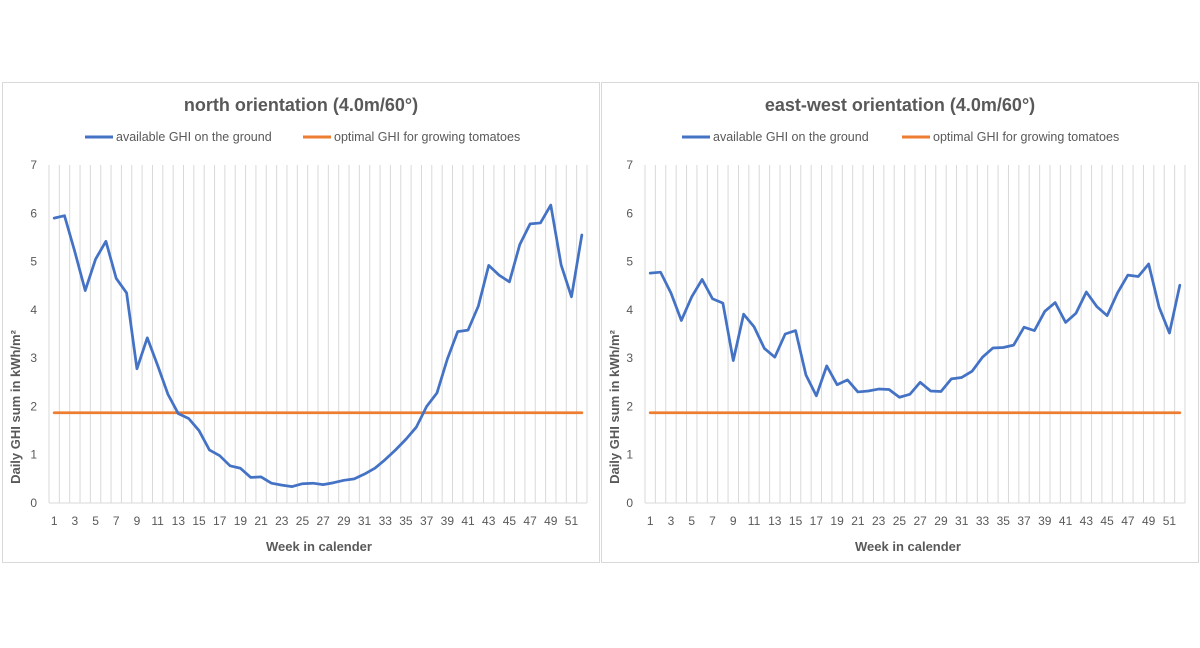 The height and width of the screenshot is (648, 1200). I want to click on chart-title: east-west orientation (4.0m/60°), so click(900, 105).